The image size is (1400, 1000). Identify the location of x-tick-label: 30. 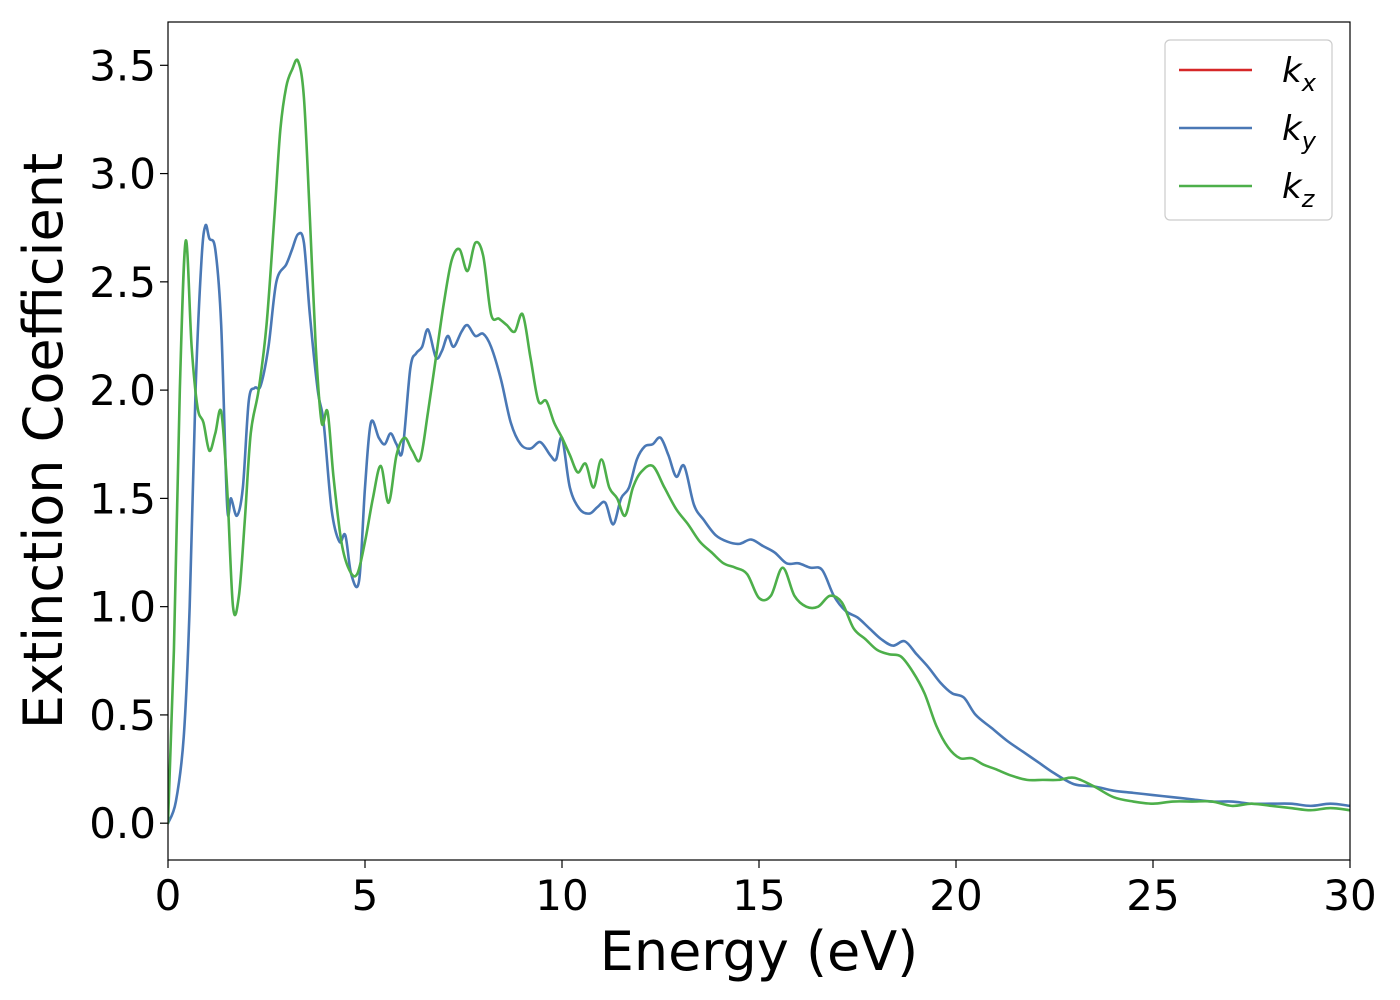
(1349, 895).